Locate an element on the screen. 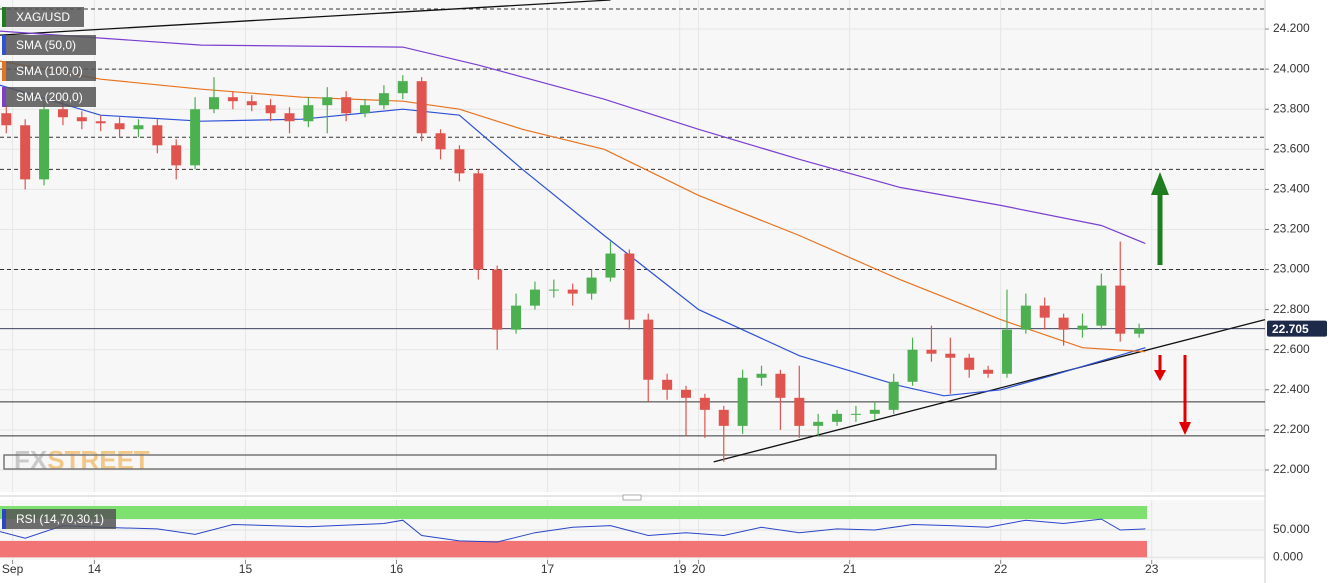  rsi-oversold-zone is located at coordinates (573, 549).